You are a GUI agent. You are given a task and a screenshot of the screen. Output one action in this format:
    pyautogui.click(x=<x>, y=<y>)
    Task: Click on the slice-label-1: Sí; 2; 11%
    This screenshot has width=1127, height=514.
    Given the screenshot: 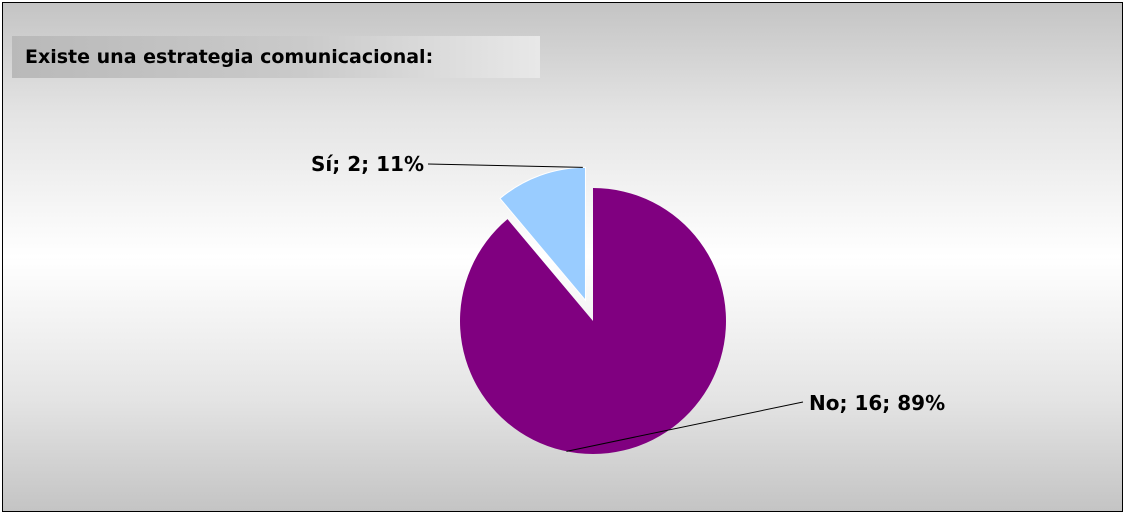 What is the action you would take?
    pyautogui.click(x=367, y=164)
    